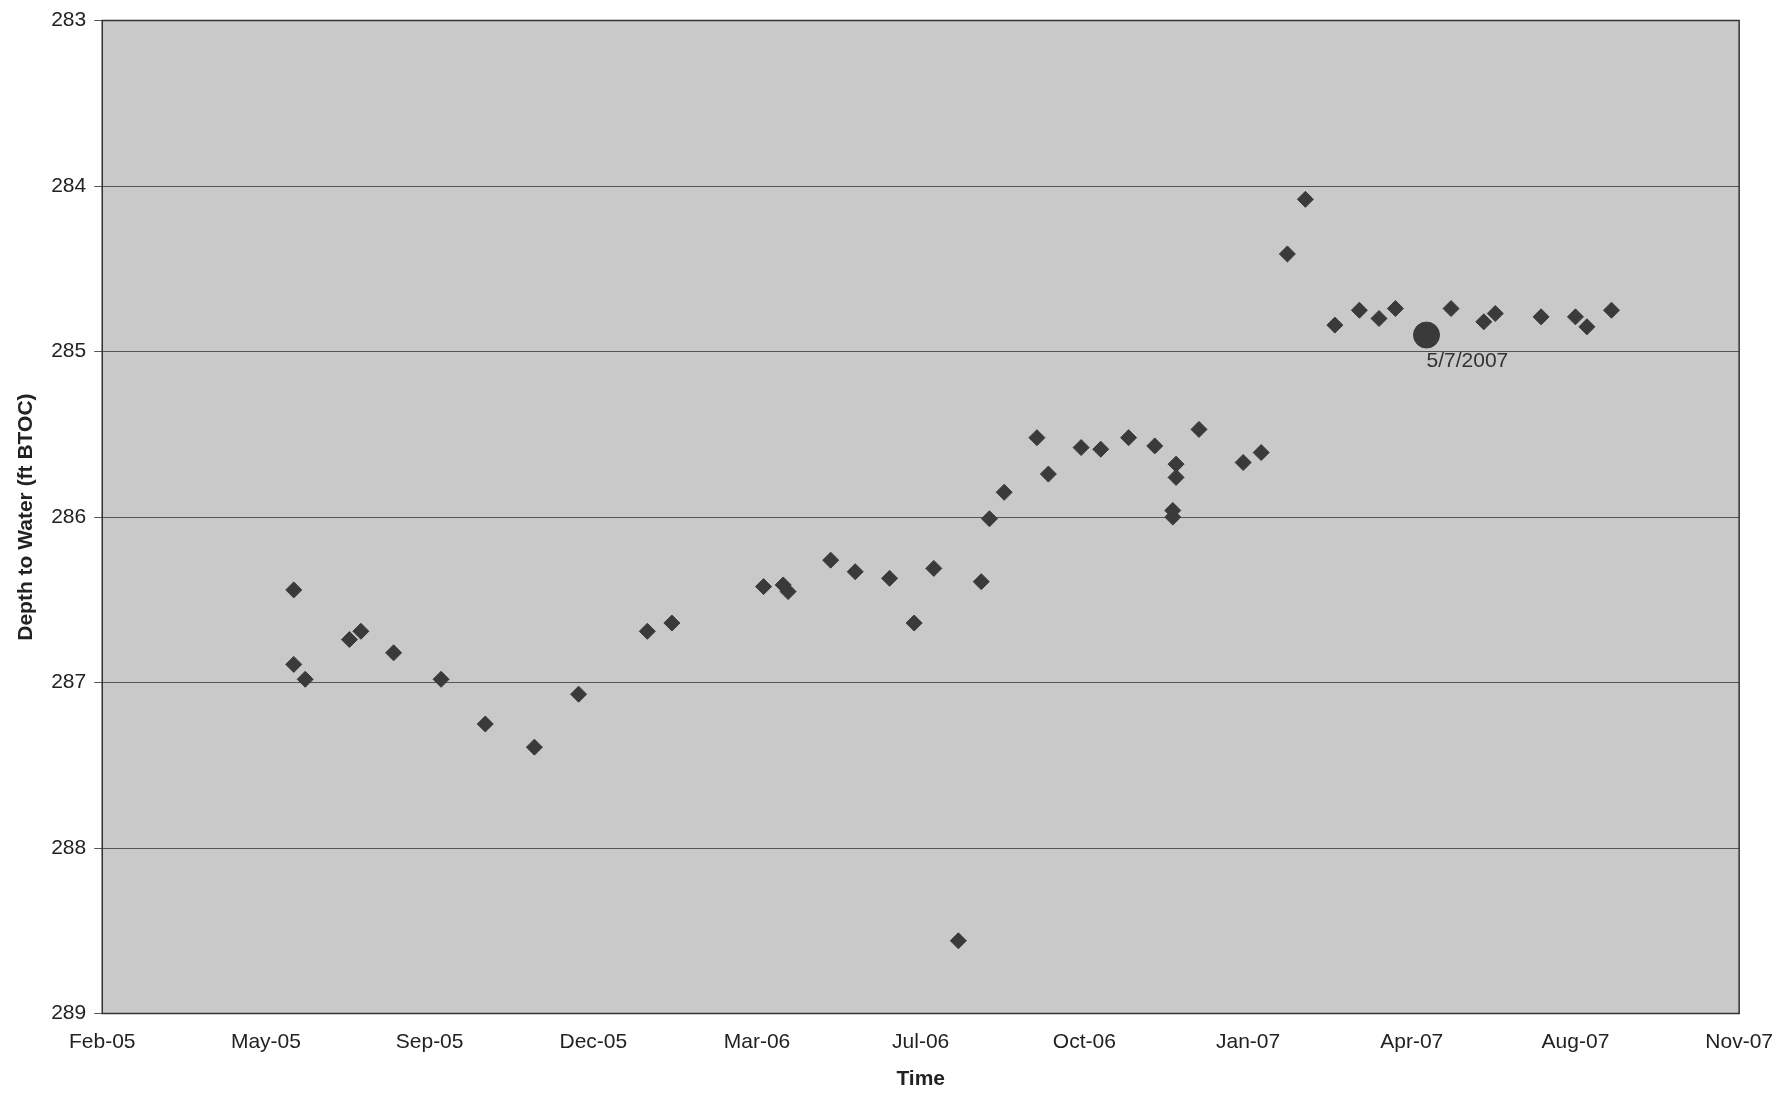  I want to click on y-tick-label: 289, so click(69, 1012).